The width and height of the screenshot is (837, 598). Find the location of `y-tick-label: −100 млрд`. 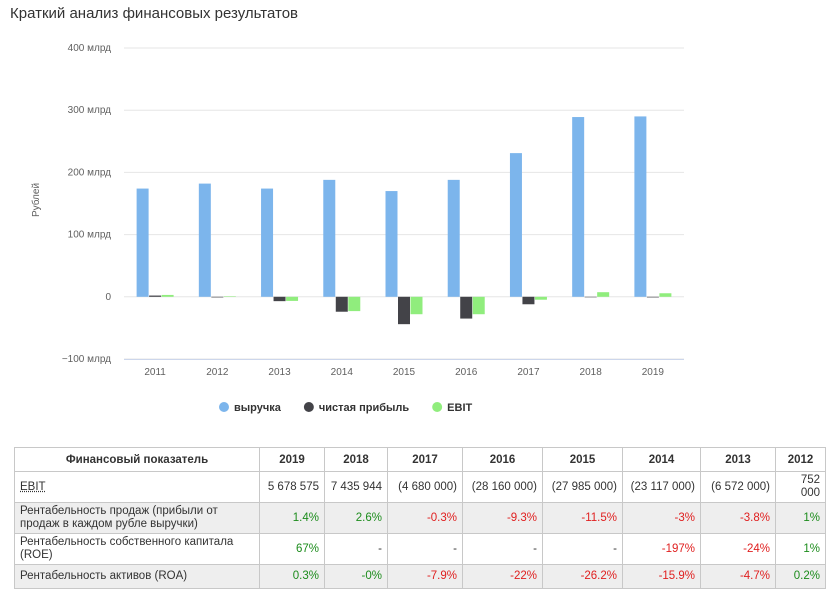

y-tick-label: −100 млрд is located at coordinates (86, 359).